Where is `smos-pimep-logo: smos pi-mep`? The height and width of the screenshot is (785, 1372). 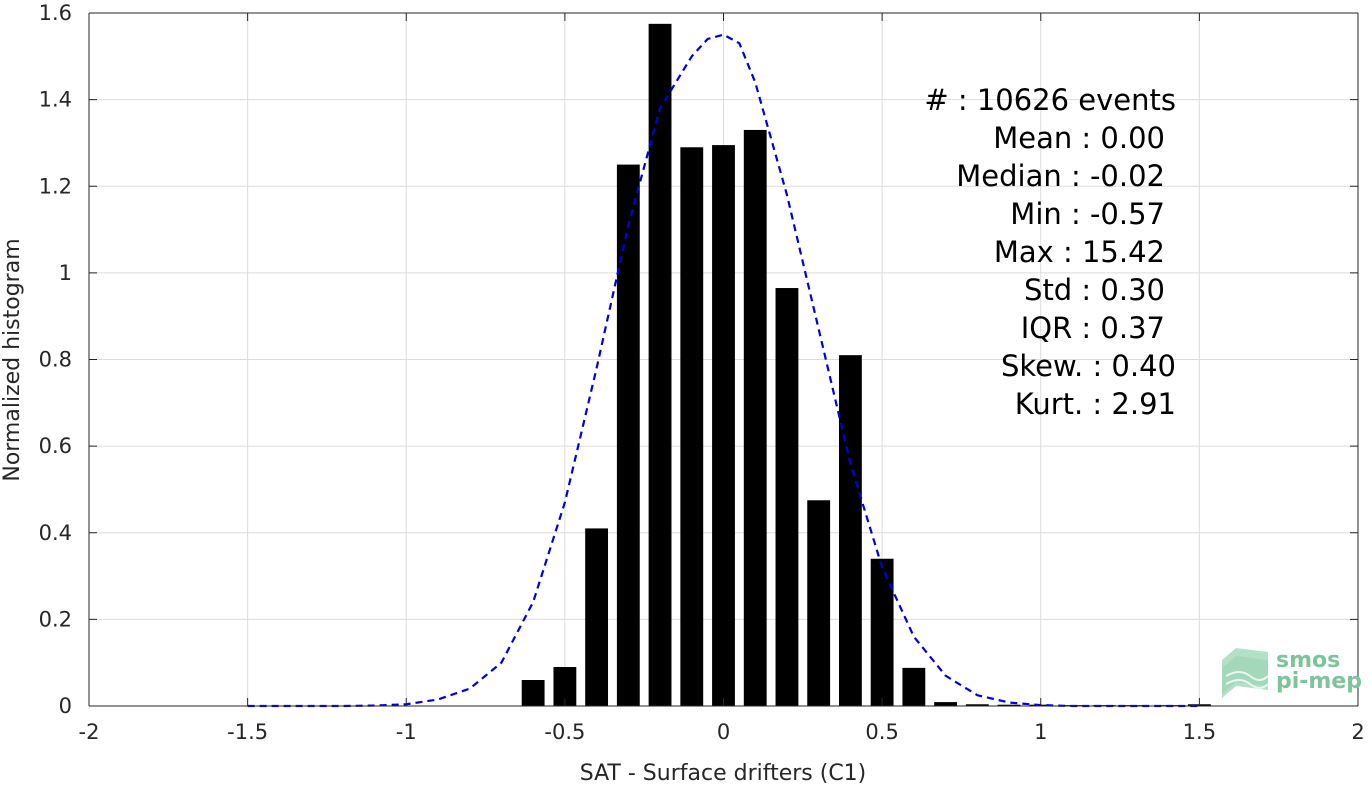 smos-pimep-logo: smos pi-mep is located at coordinates (1292, 673).